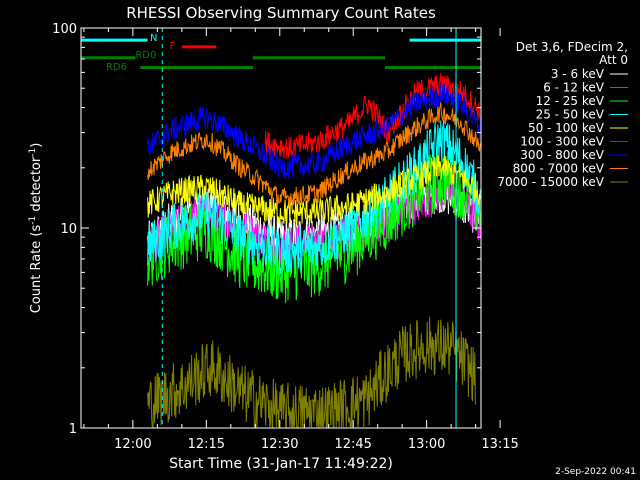  What do you see at coordinates (73, 429) in the screenshot?
I see `y-tick-label: 1` at bounding box center [73, 429].